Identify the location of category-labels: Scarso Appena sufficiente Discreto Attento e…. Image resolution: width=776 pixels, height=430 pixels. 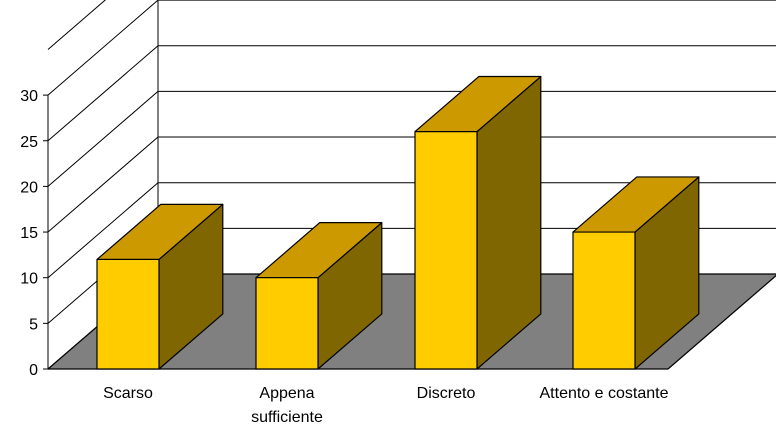
(385, 405).